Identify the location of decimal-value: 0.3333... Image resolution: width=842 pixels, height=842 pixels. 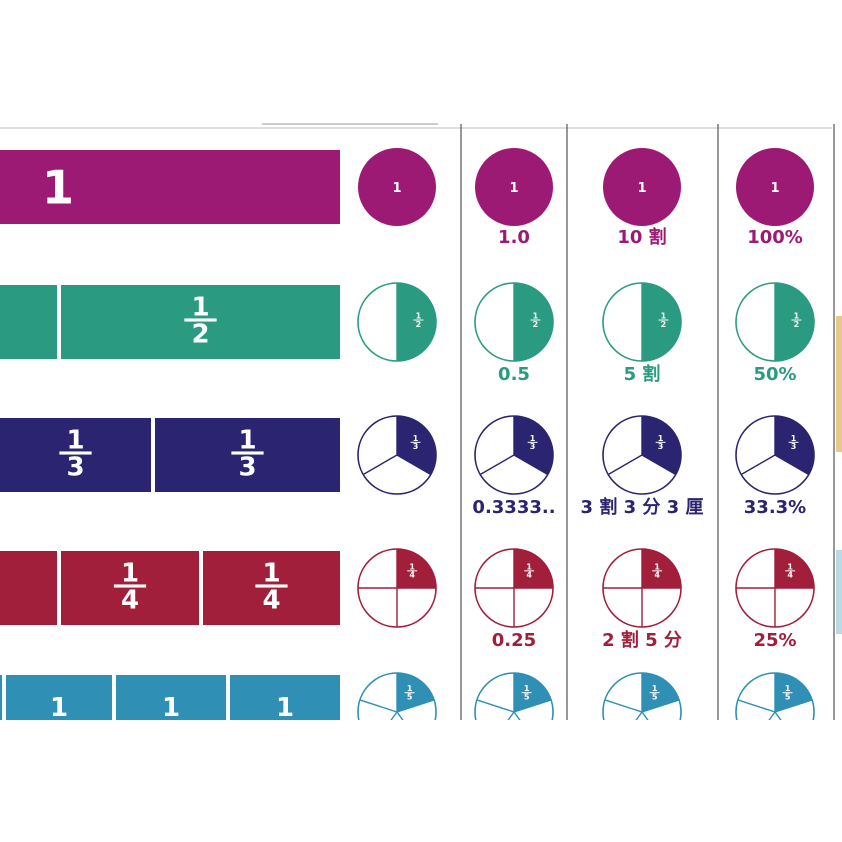
(513, 507).